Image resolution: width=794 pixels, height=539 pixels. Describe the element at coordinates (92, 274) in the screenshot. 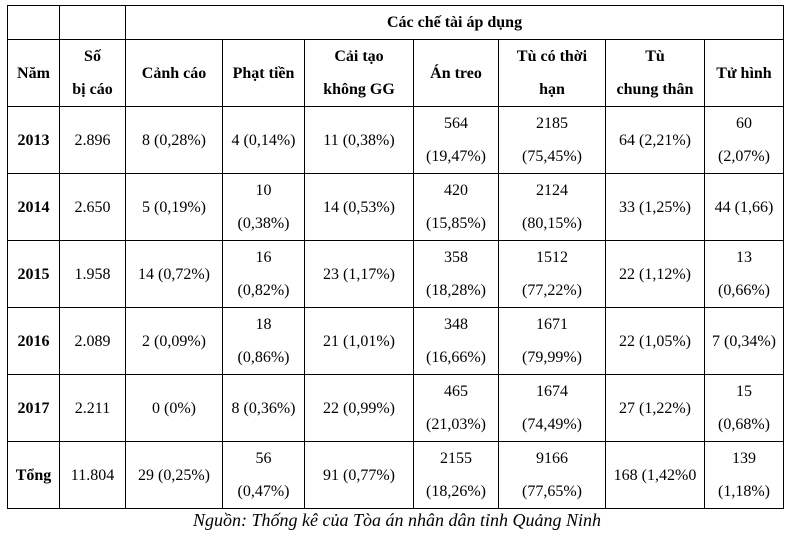

I see `defendants-cell: 1.958` at that location.